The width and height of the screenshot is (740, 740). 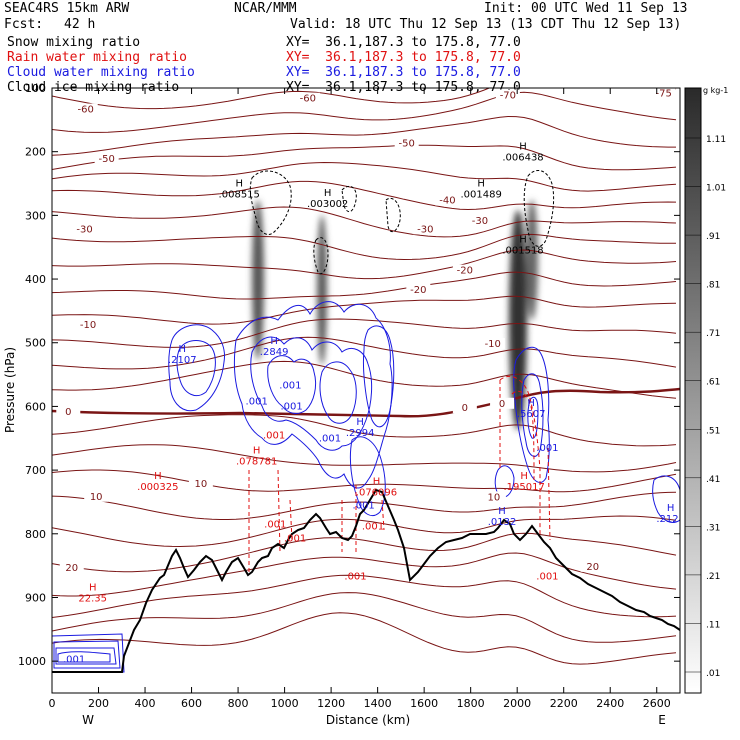 What do you see at coordinates (80, 24) in the screenshot?
I see `forecast-hour: 42 h` at bounding box center [80, 24].